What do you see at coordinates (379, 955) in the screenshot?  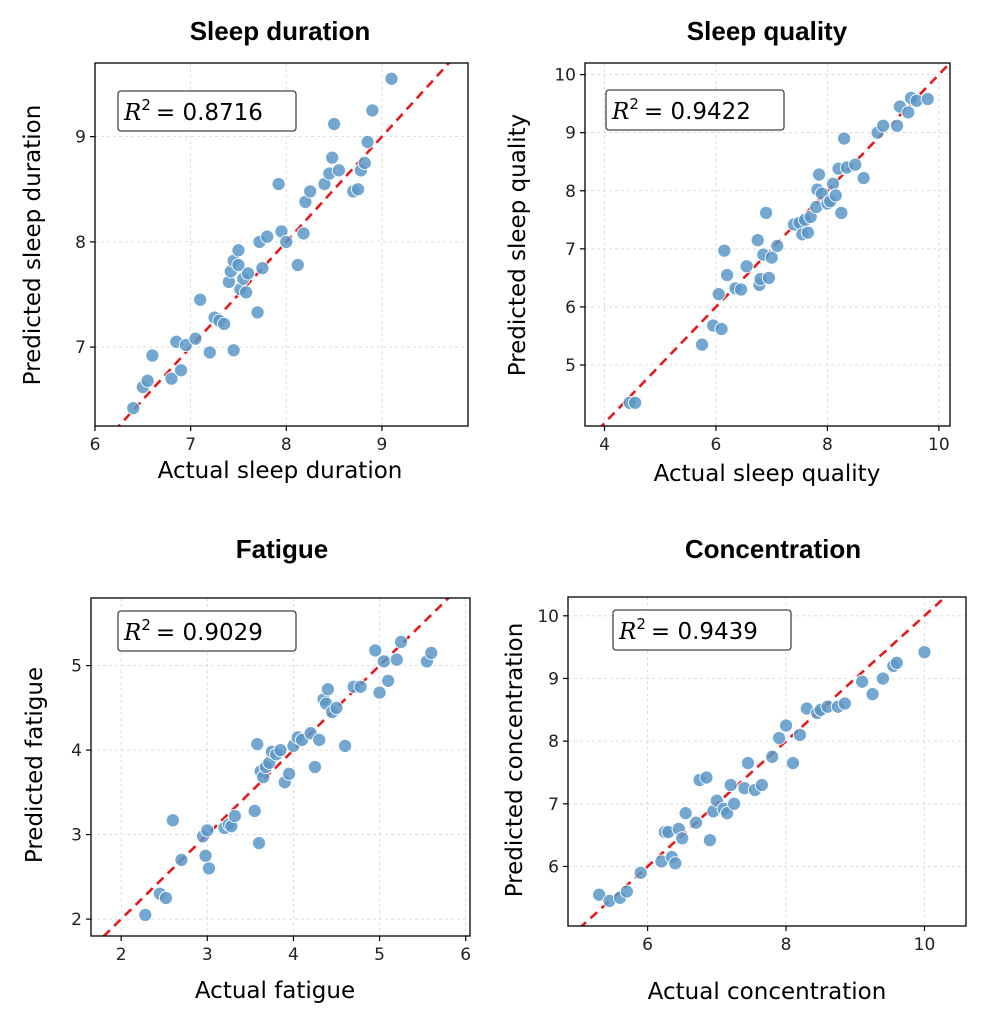 I see `x-tick-label: 5` at bounding box center [379, 955].